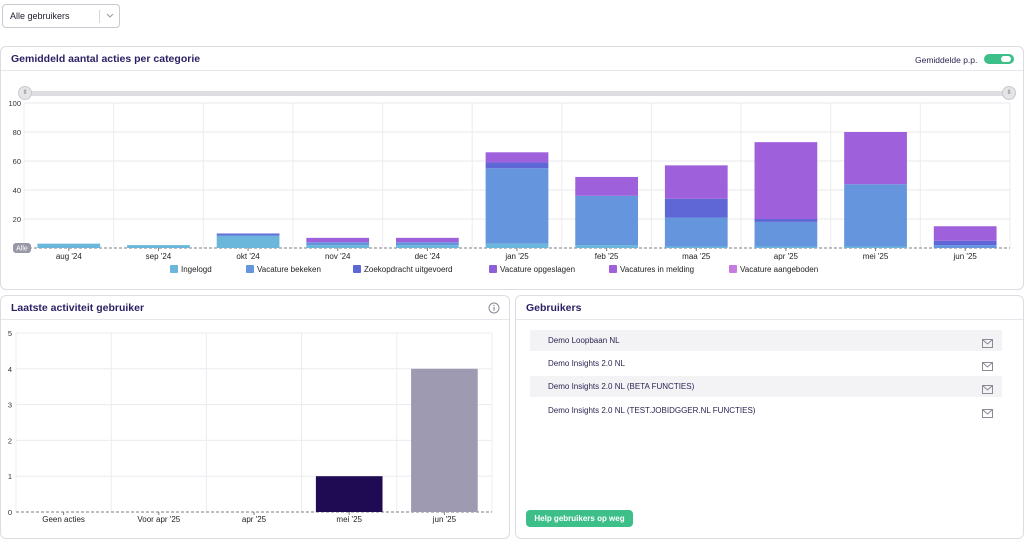 The height and width of the screenshot is (539, 1024). What do you see at coordinates (10, 476) in the screenshot?
I see `y-tick-label: 1` at bounding box center [10, 476].